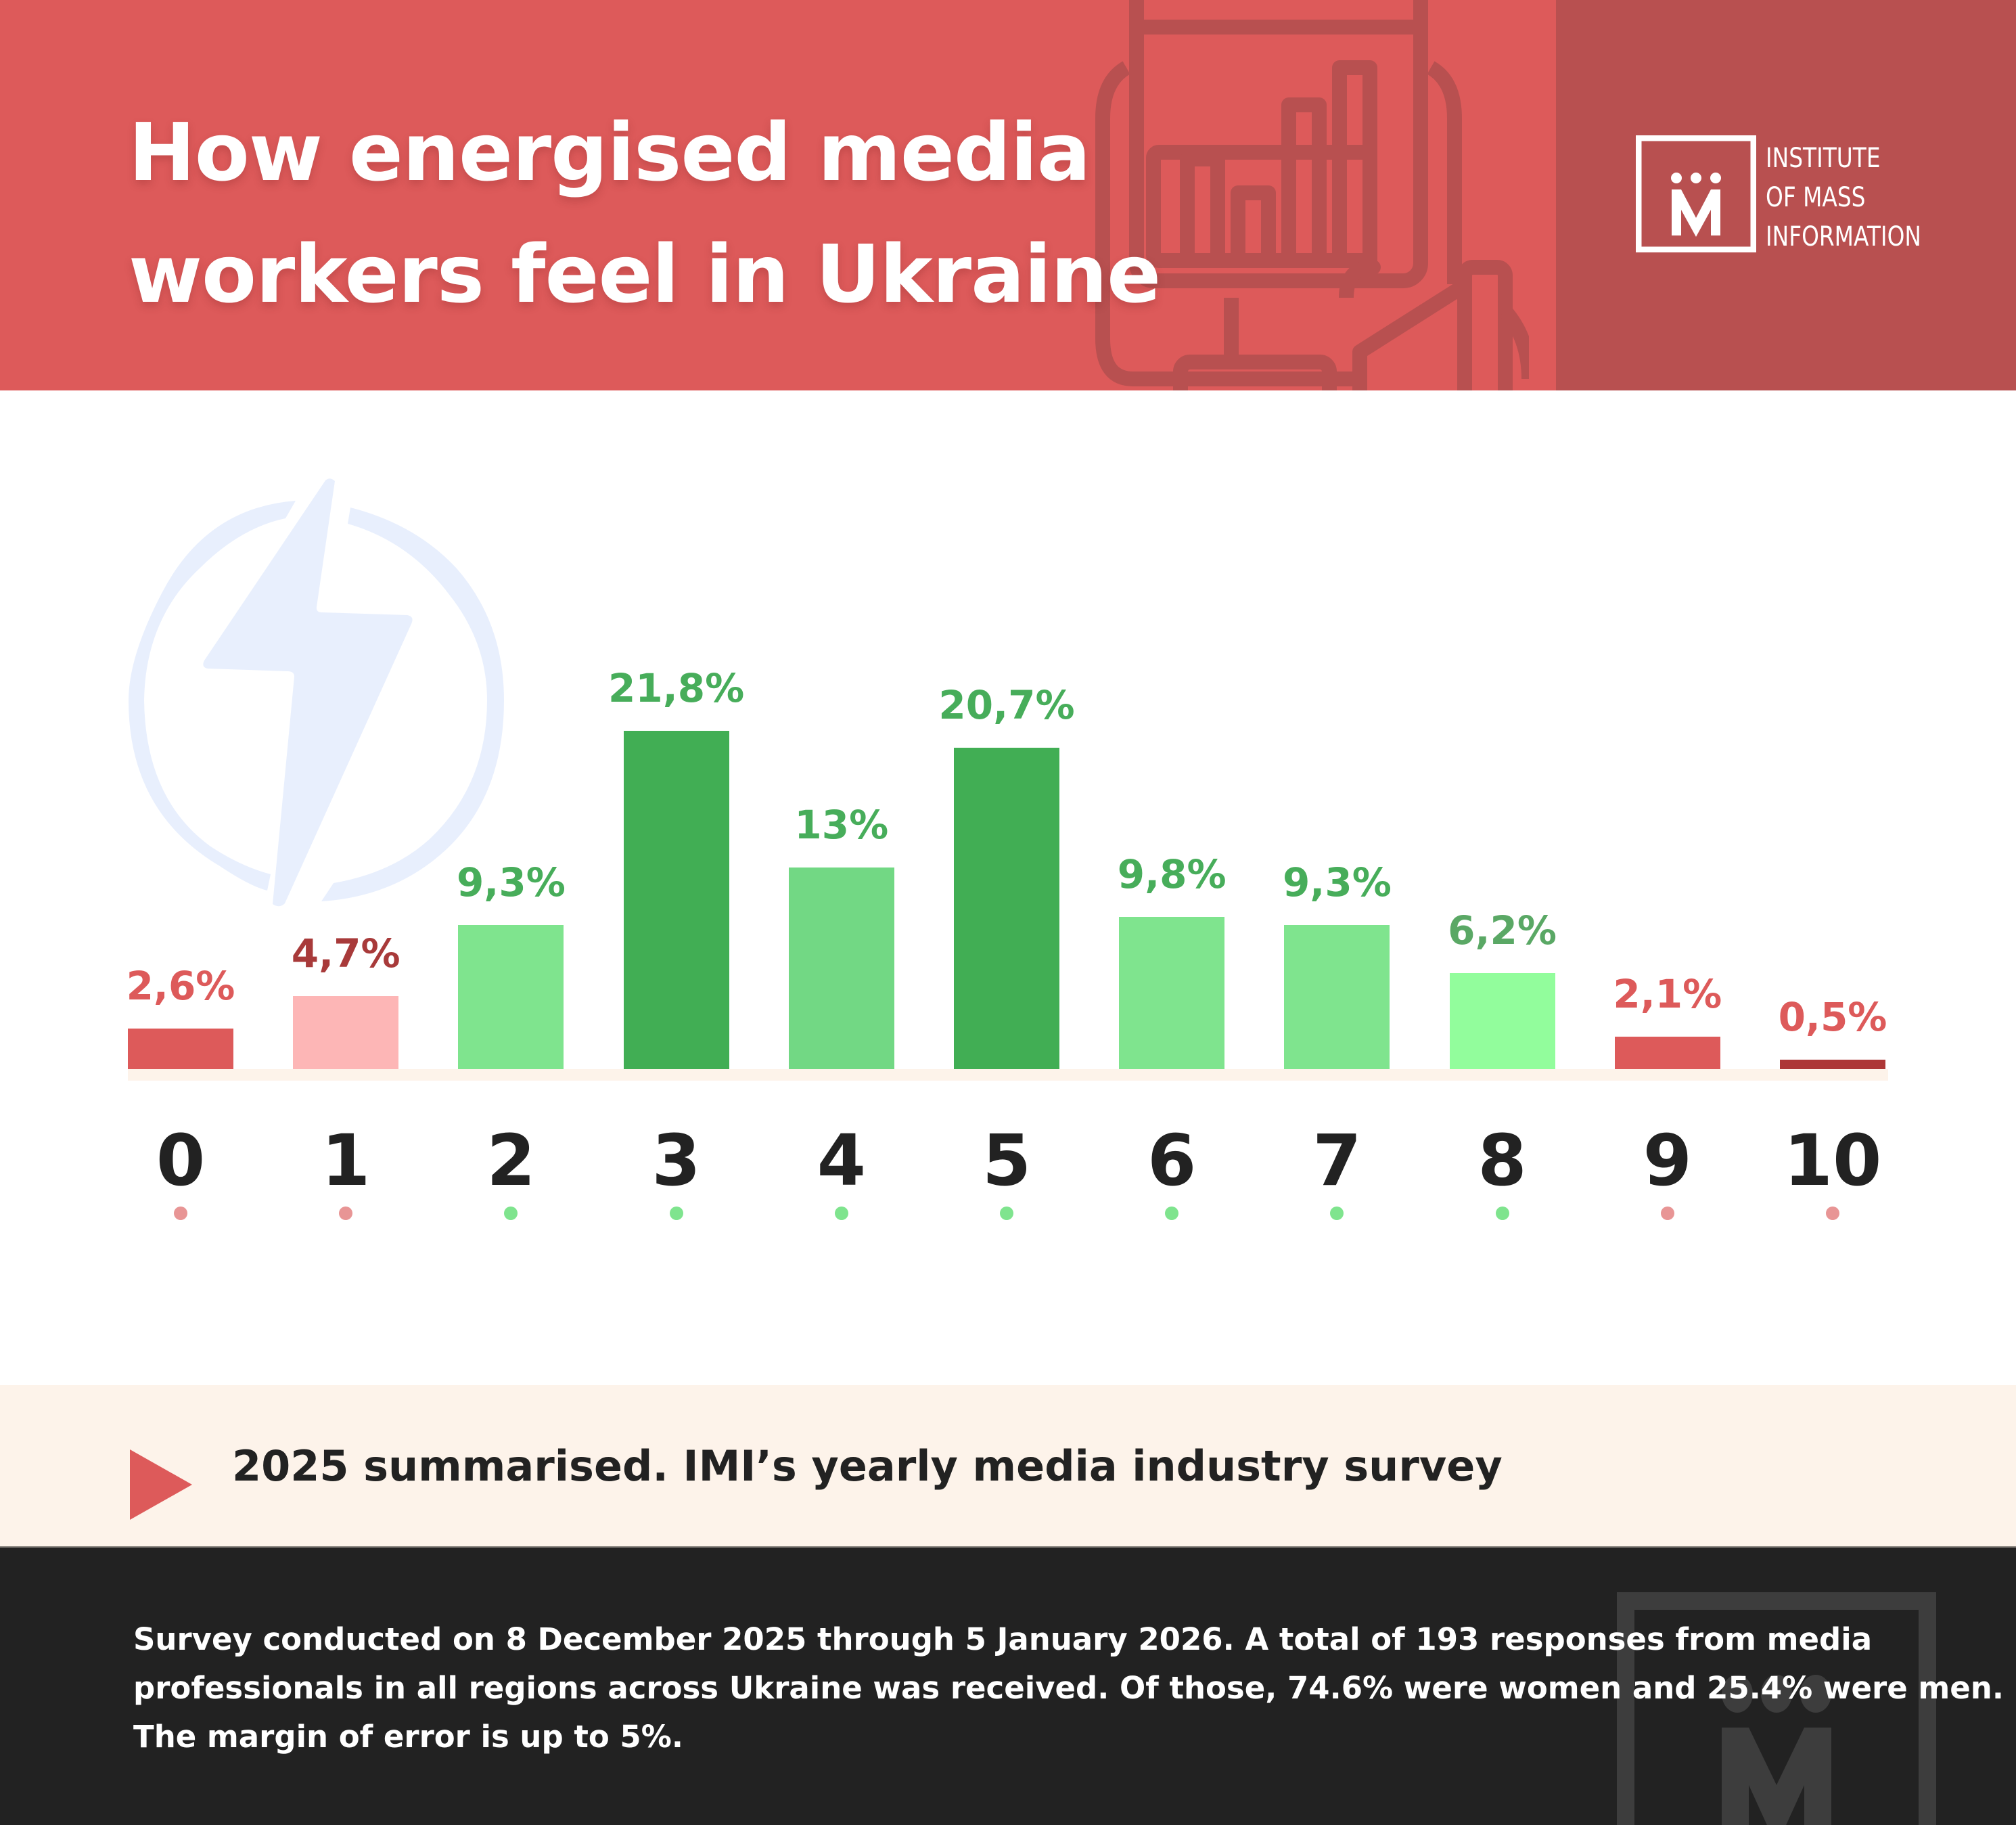 This screenshot has width=2016, height=1825. Describe the element at coordinates (1312, 195) in the screenshot. I see `monitor-megaphone-icon` at that location.